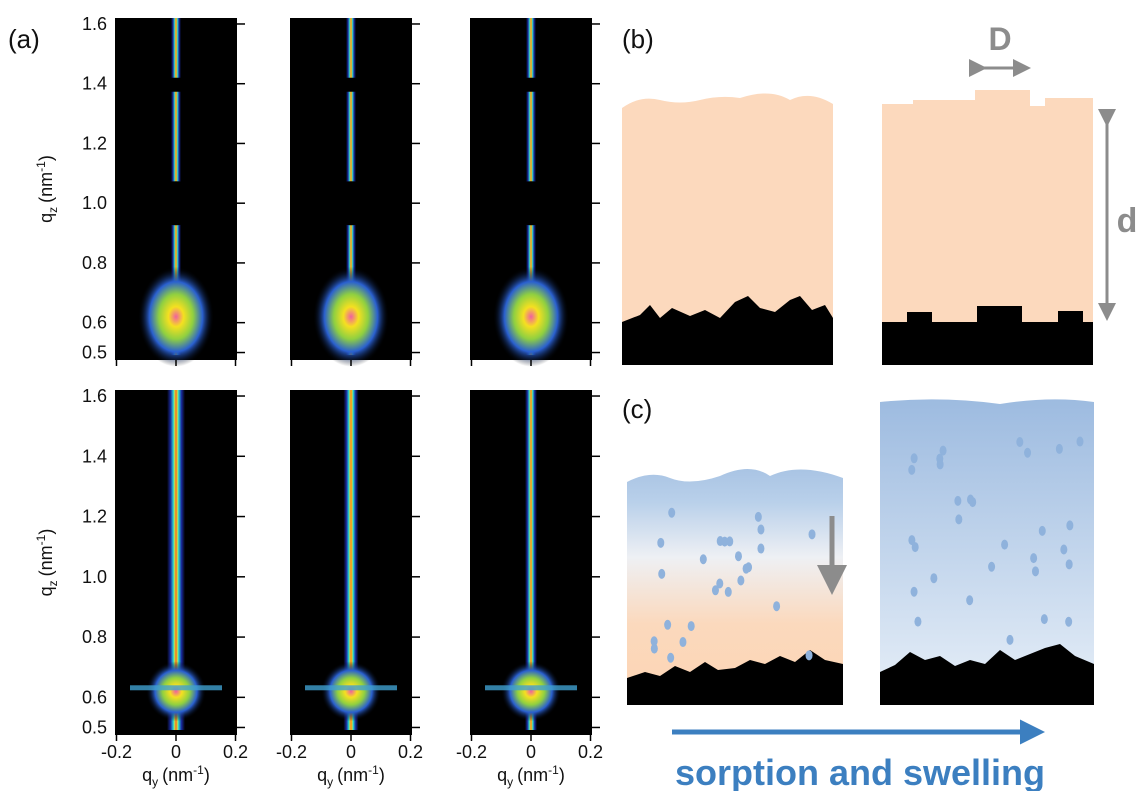 The height and width of the screenshot is (791, 1146). Describe the element at coordinates (999, 39) in the screenshot. I see `lateral-label: D` at that location.